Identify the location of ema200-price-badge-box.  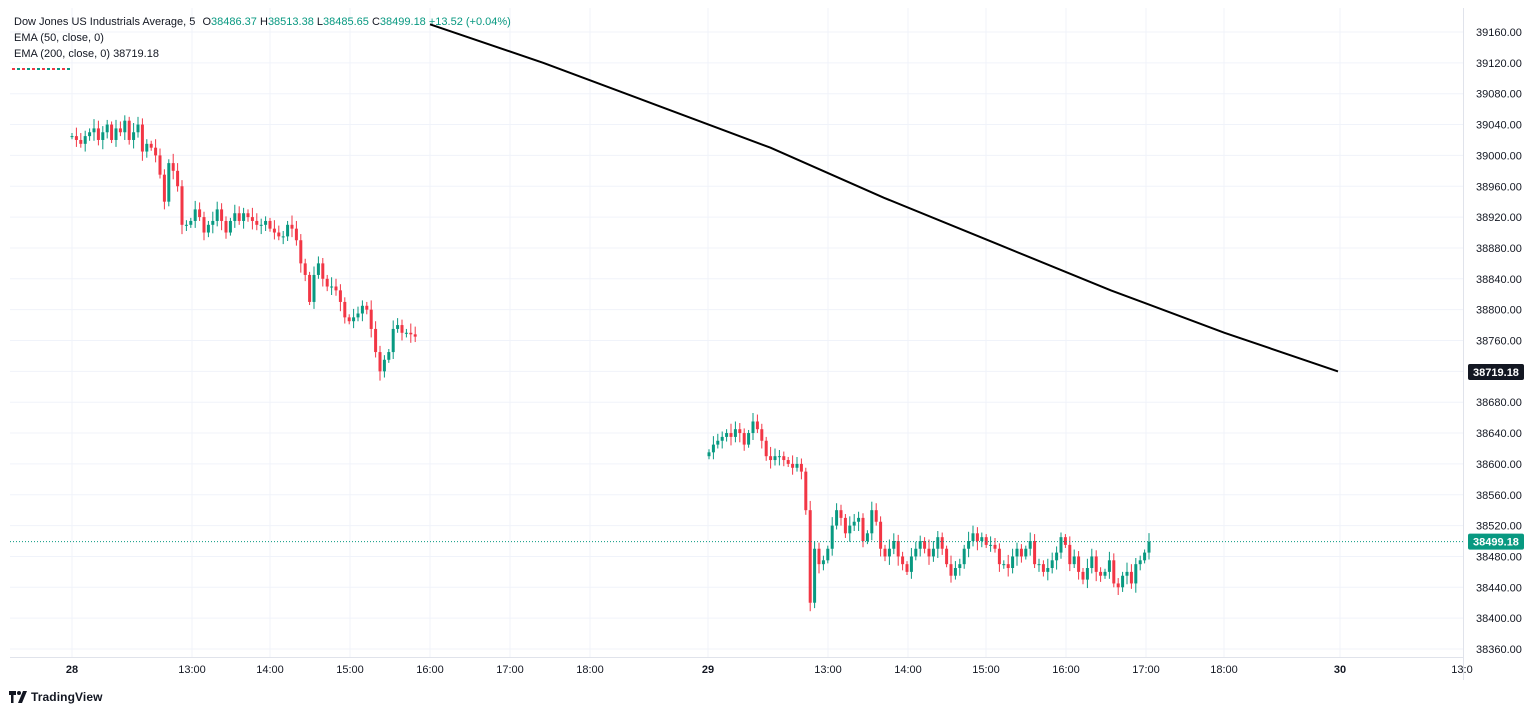
(1496, 371).